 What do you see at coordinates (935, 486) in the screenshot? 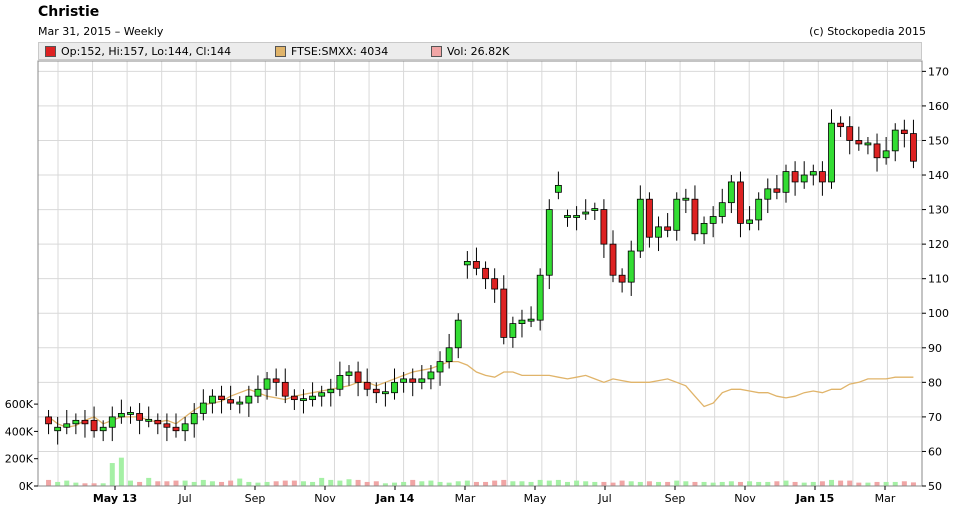
I see `price-tick-label: 50` at bounding box center [935, 486].